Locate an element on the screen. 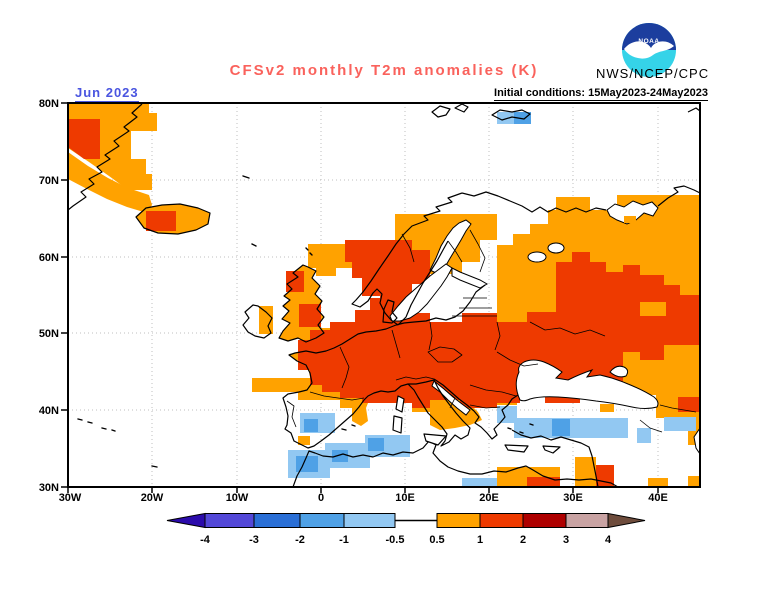 The width and height of the screenshot is (768, 593). anomaly-algeria-medblue is located at coordinates (376, 444).